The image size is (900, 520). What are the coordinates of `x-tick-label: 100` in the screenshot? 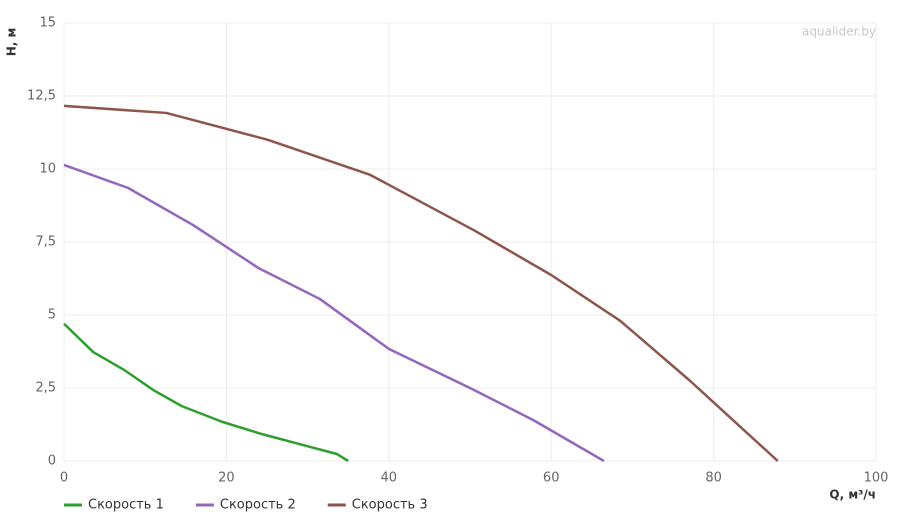 It's located at (876, 478).